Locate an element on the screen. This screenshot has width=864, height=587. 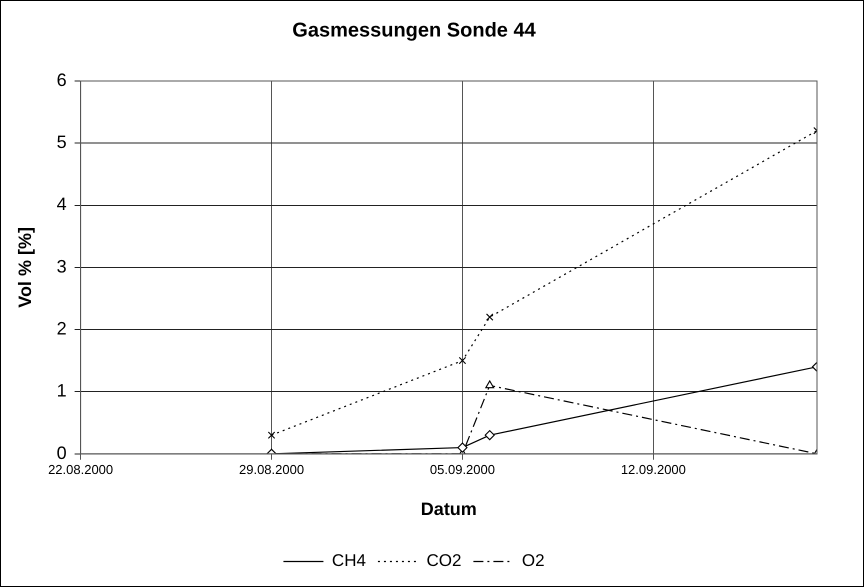
x-tick-label: 29.08.2000 is located at coordinates (271, 470).